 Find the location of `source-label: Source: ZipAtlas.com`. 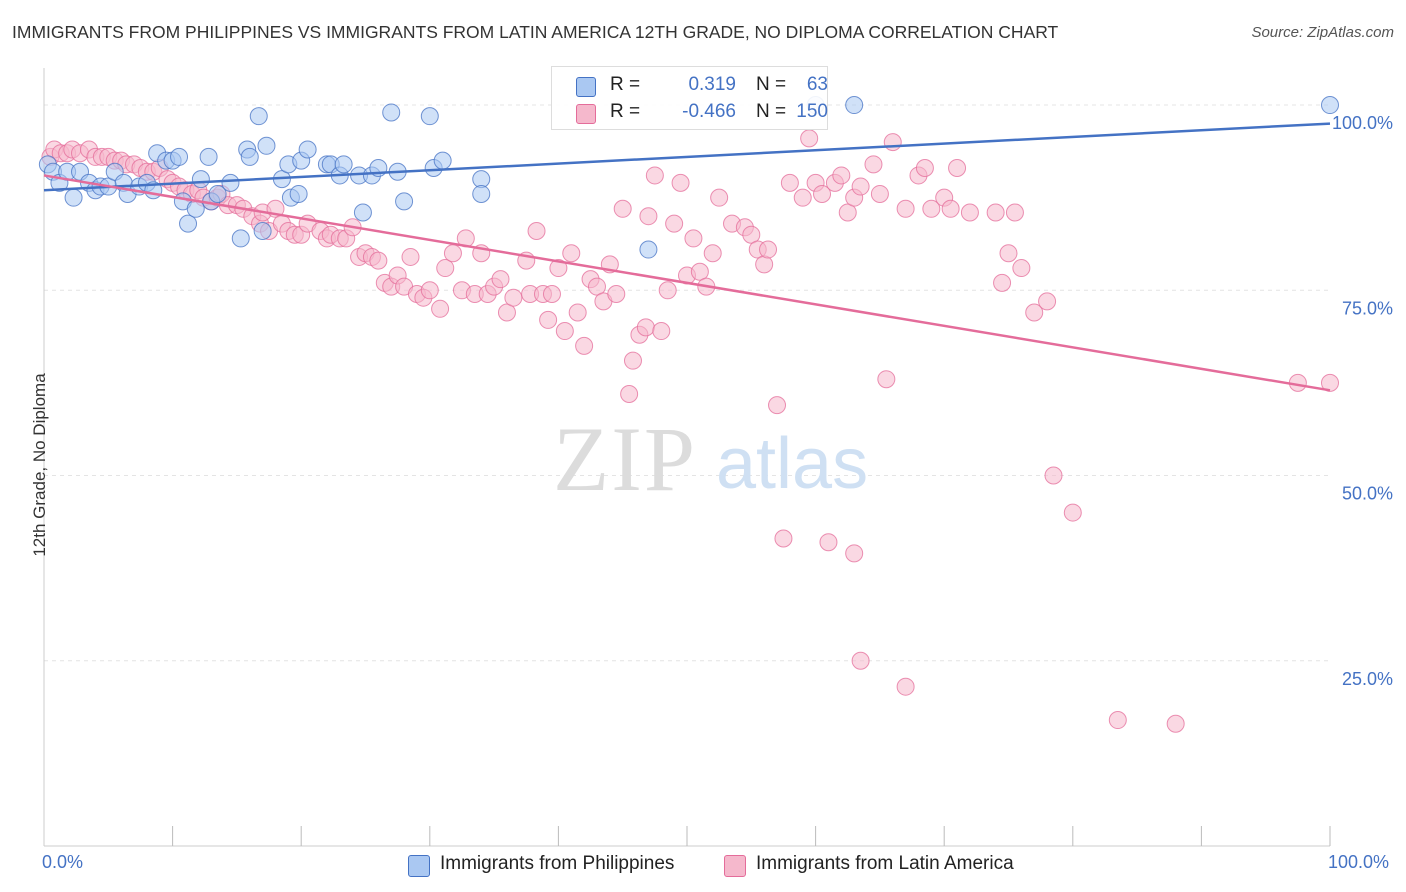

source-label: Source: ZipAtlas.com is located at coordinates (1322, 32).